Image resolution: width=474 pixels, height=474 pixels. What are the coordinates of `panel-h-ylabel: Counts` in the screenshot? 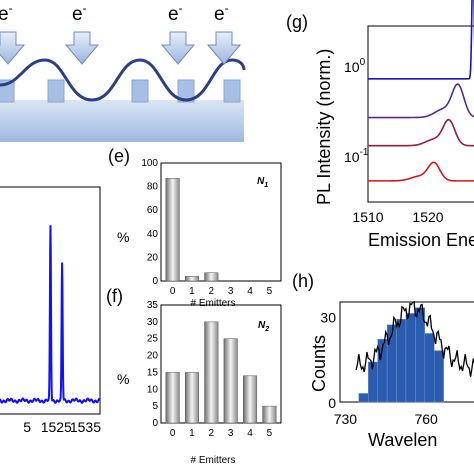 It's located at (319, 363).